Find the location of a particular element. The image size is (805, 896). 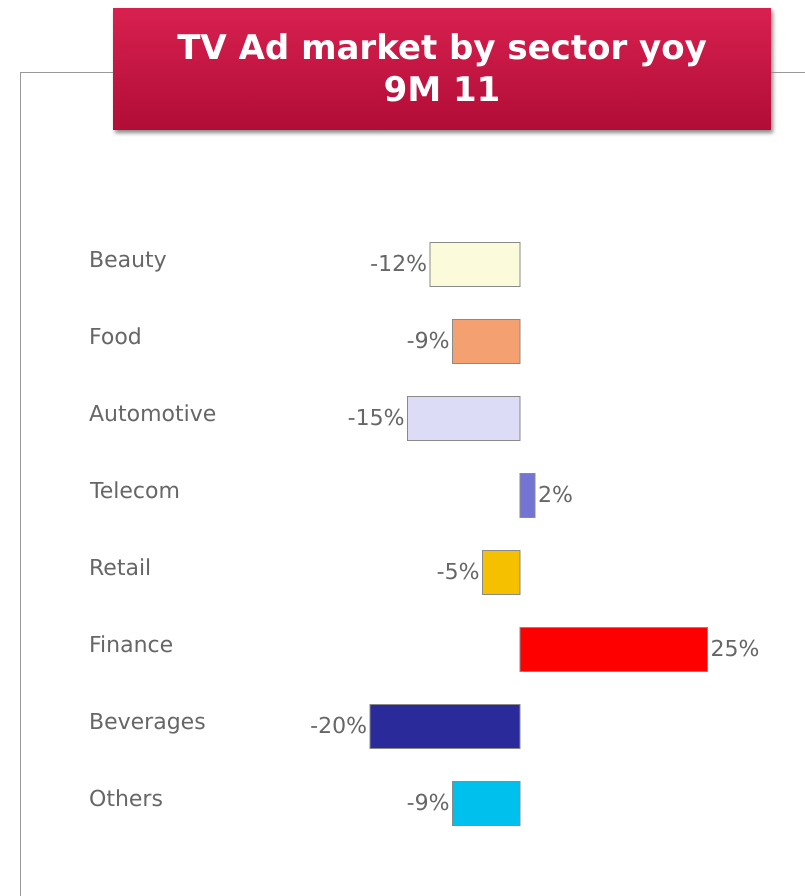

data-label: -20% is located at coordinates (338, 726).